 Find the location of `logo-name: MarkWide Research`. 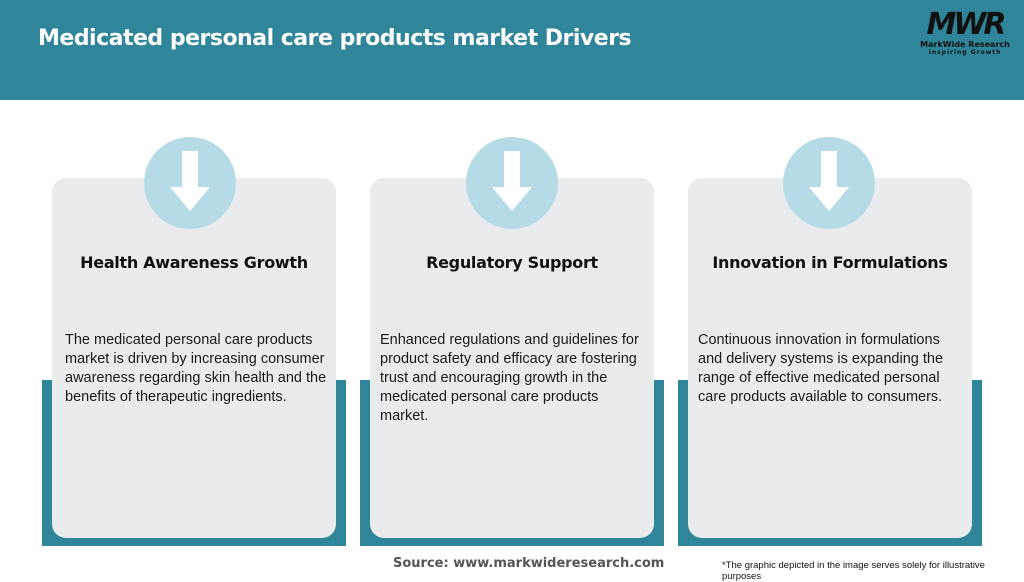

logo-name: MarkWide Research is located at coordinates (965, 44).